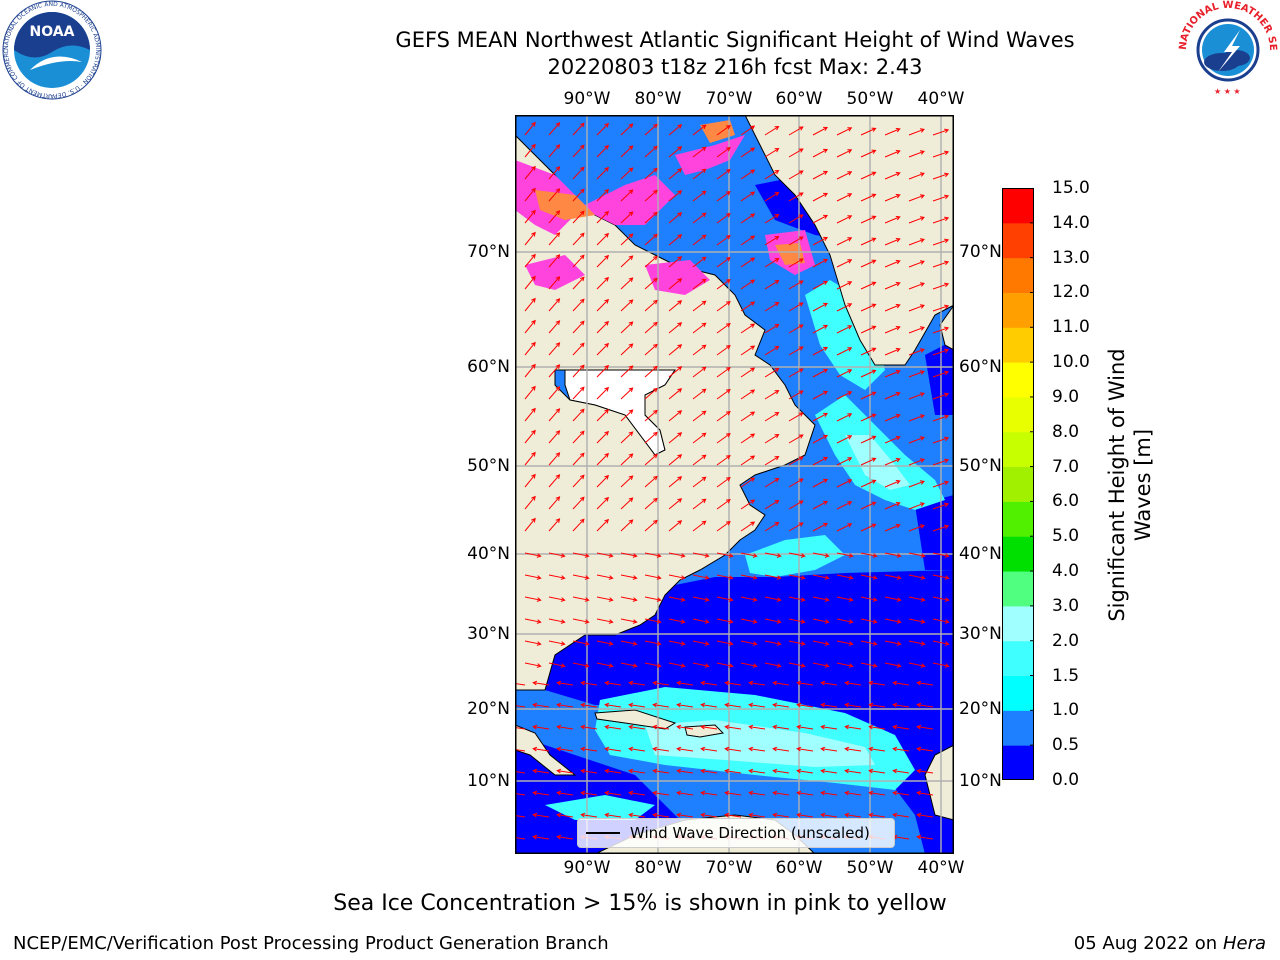 The height and width of the screenshot is (960, 1280). I want to click on colorbar-tick-label: 14.0, so click(1071, 222).